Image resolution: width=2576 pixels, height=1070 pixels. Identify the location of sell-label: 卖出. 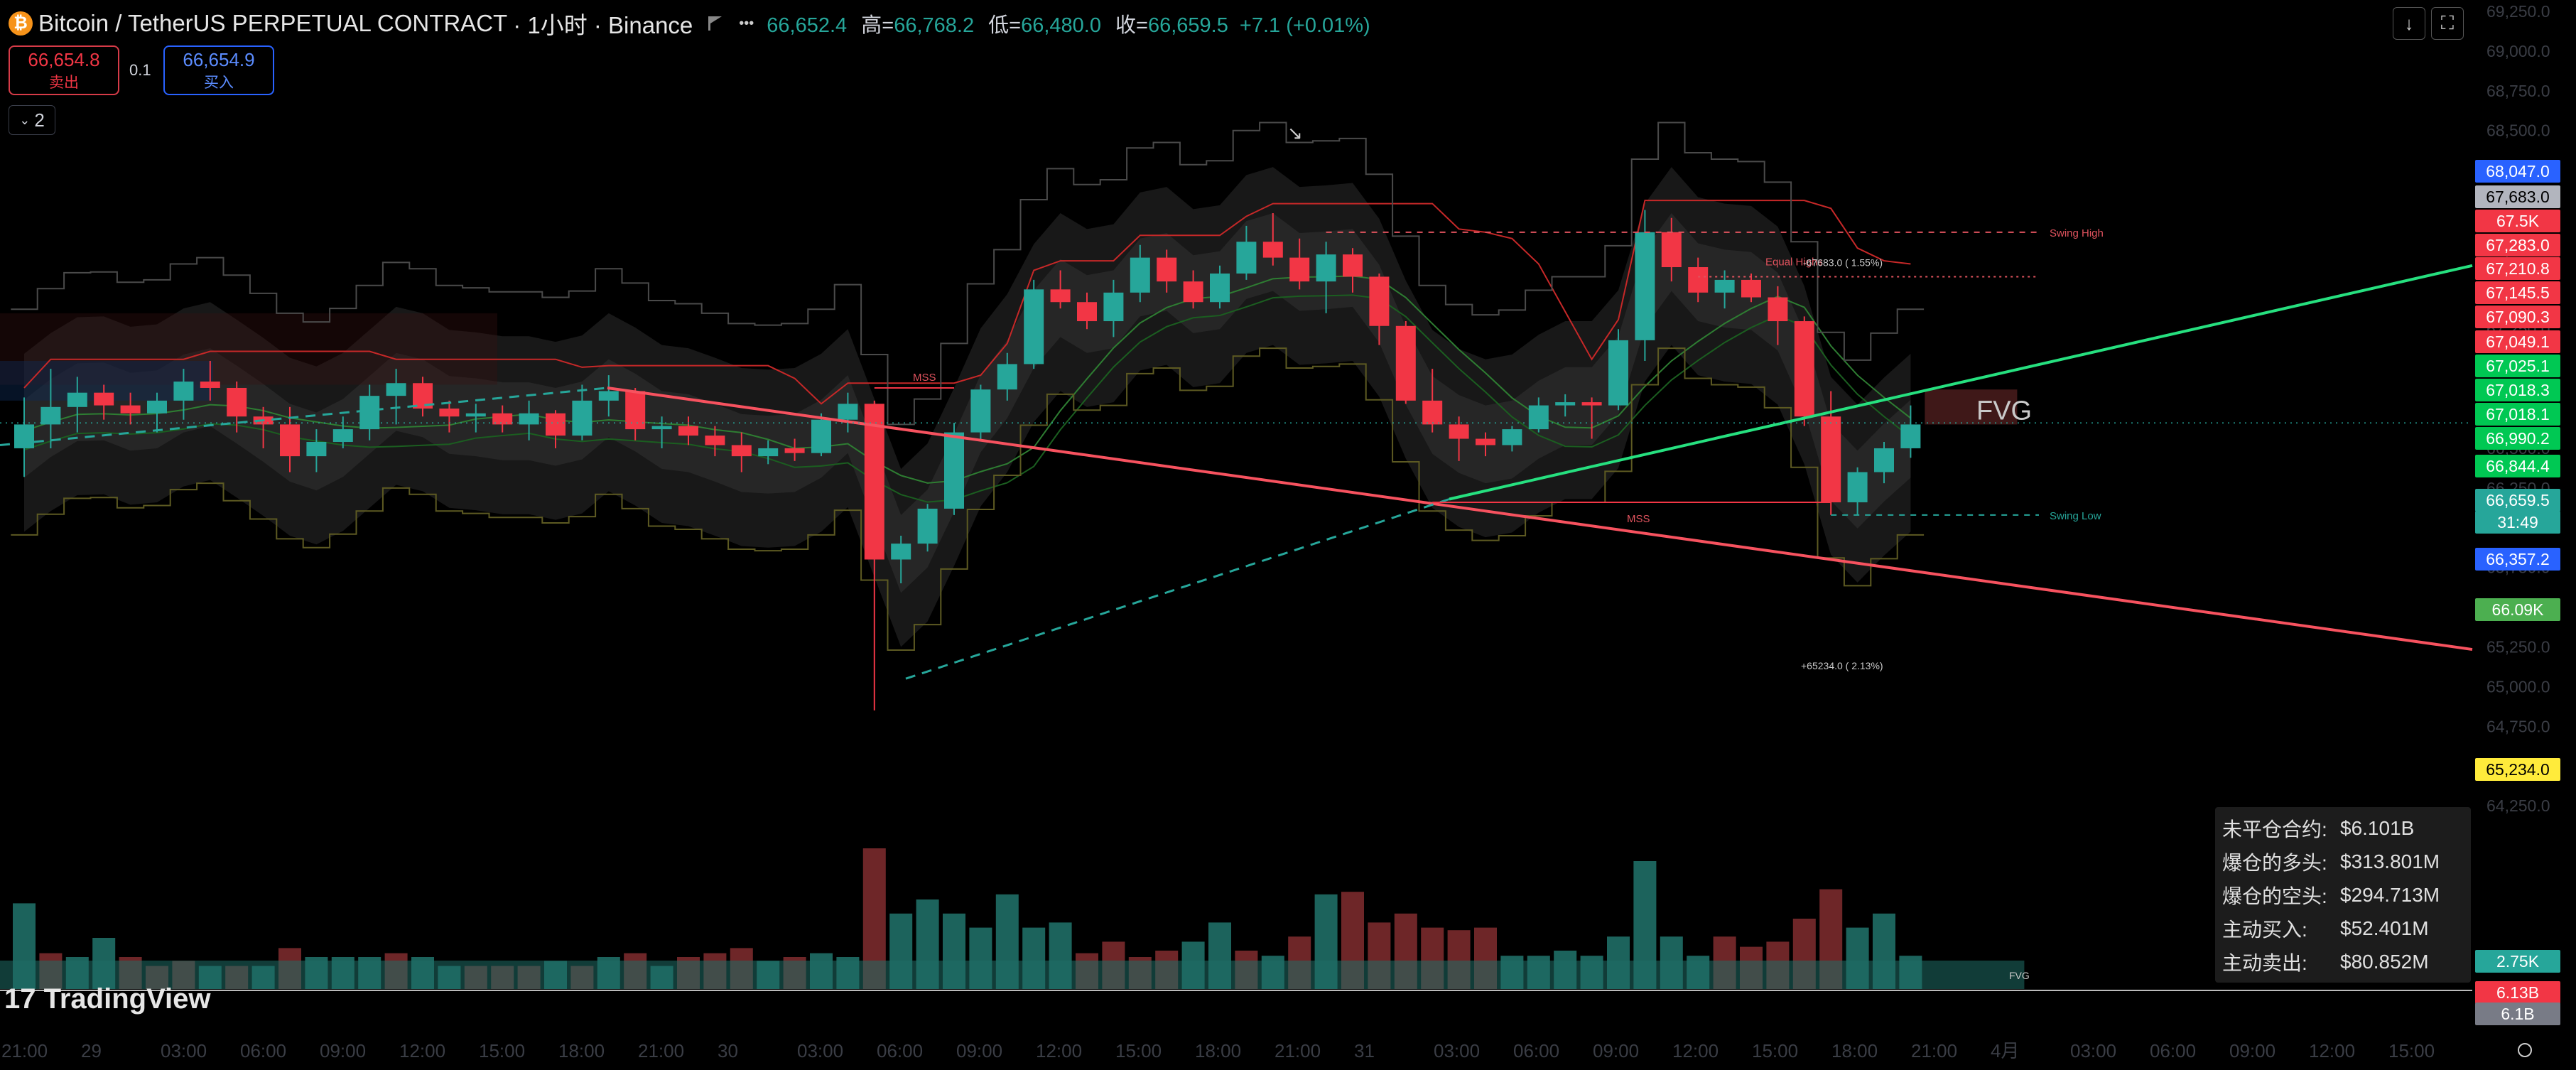
(64, 83).